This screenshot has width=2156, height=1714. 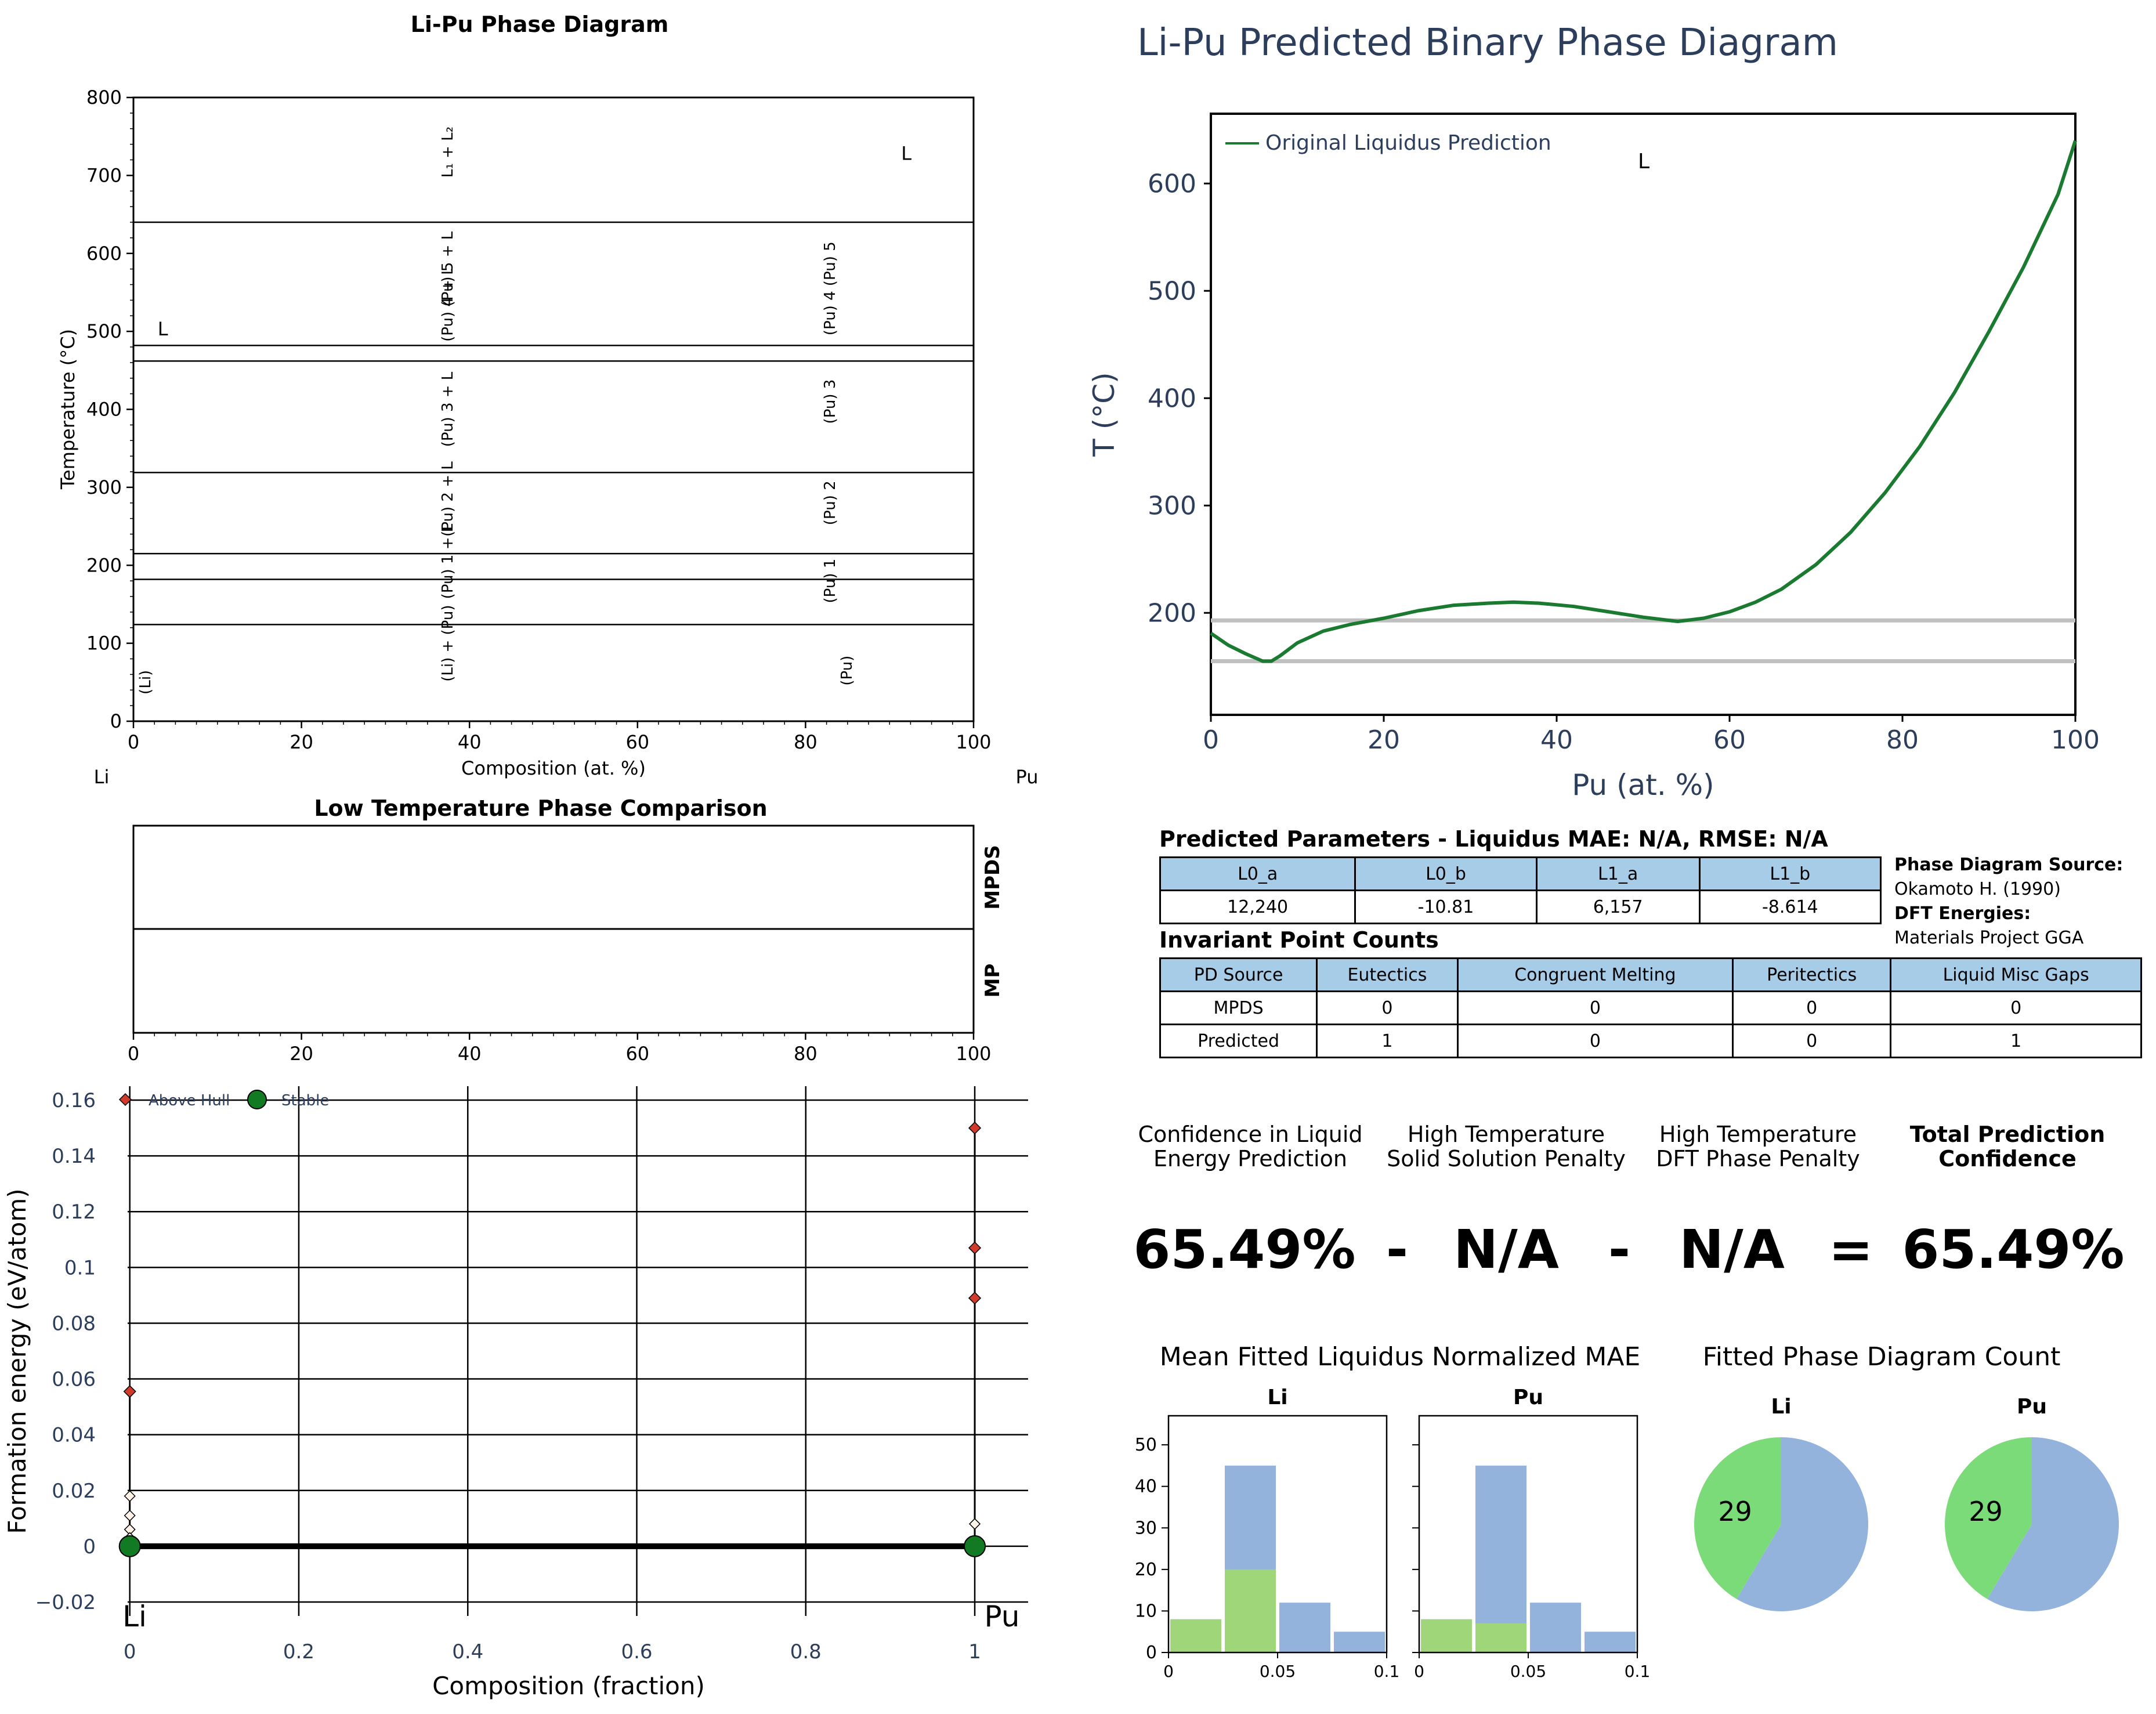 I want to click on pie-pu-title: Pu, so click(x=2032, y=1407).